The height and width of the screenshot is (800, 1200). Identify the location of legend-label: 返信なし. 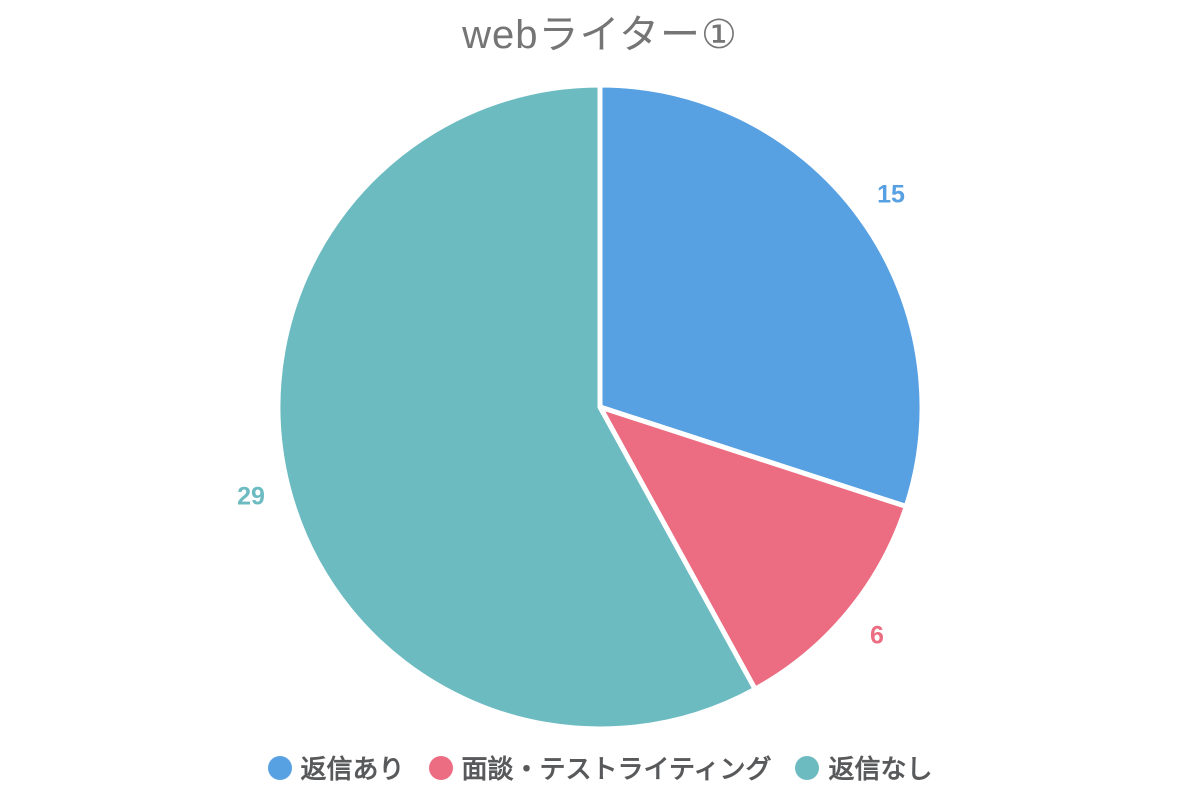
(880, 769).